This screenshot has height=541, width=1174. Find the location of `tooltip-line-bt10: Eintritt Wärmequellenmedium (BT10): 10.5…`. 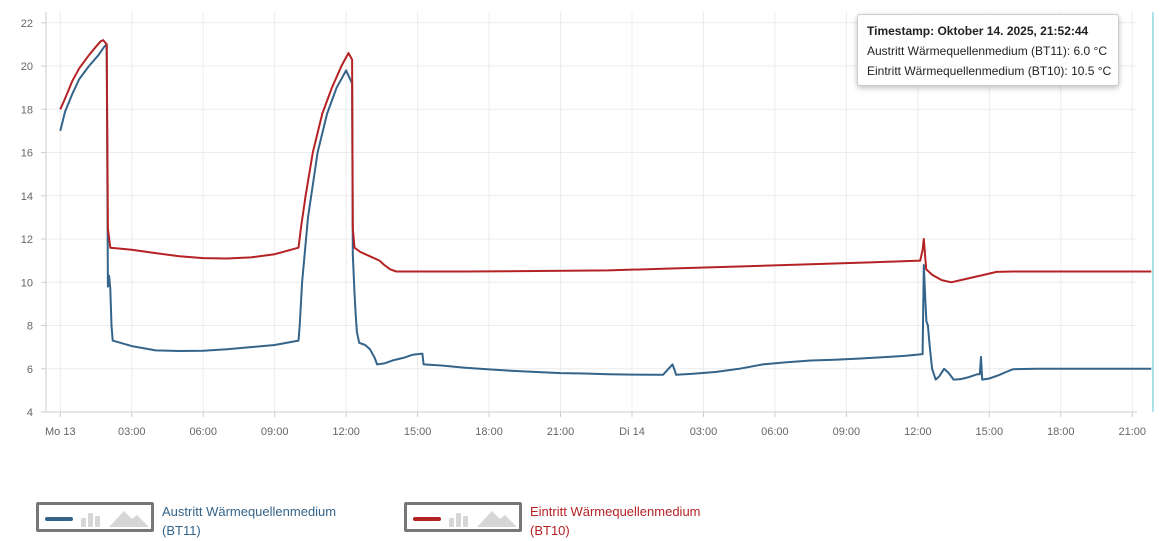

tooltip-line-bt10: Eintritt Wärmequellenmedium (BT10): 10.5… is located at coordinates (989, 71).